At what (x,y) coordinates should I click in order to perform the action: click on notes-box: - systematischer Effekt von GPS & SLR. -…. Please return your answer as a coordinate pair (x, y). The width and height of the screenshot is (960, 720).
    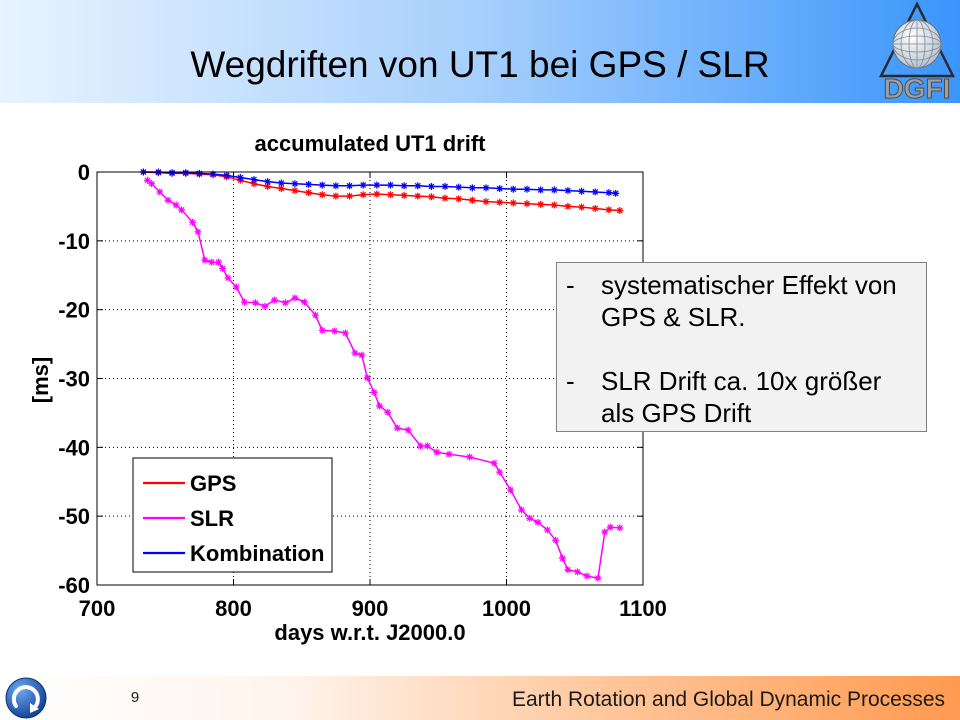
    Looking at the image, I should click on (741, 347).